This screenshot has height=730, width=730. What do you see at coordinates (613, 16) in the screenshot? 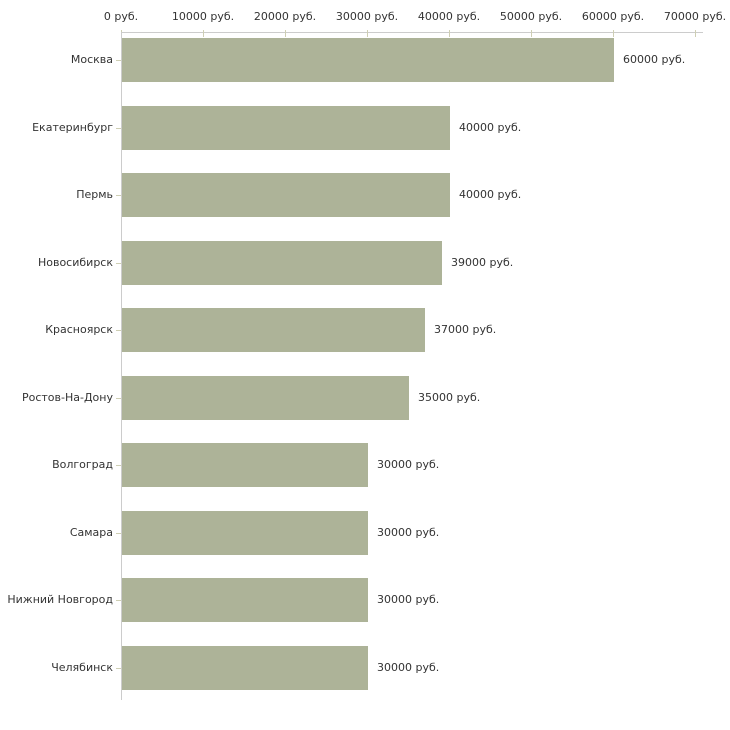
I see `x-axis-tick-label: 60000 руб.` at bounding box center [613, 16].